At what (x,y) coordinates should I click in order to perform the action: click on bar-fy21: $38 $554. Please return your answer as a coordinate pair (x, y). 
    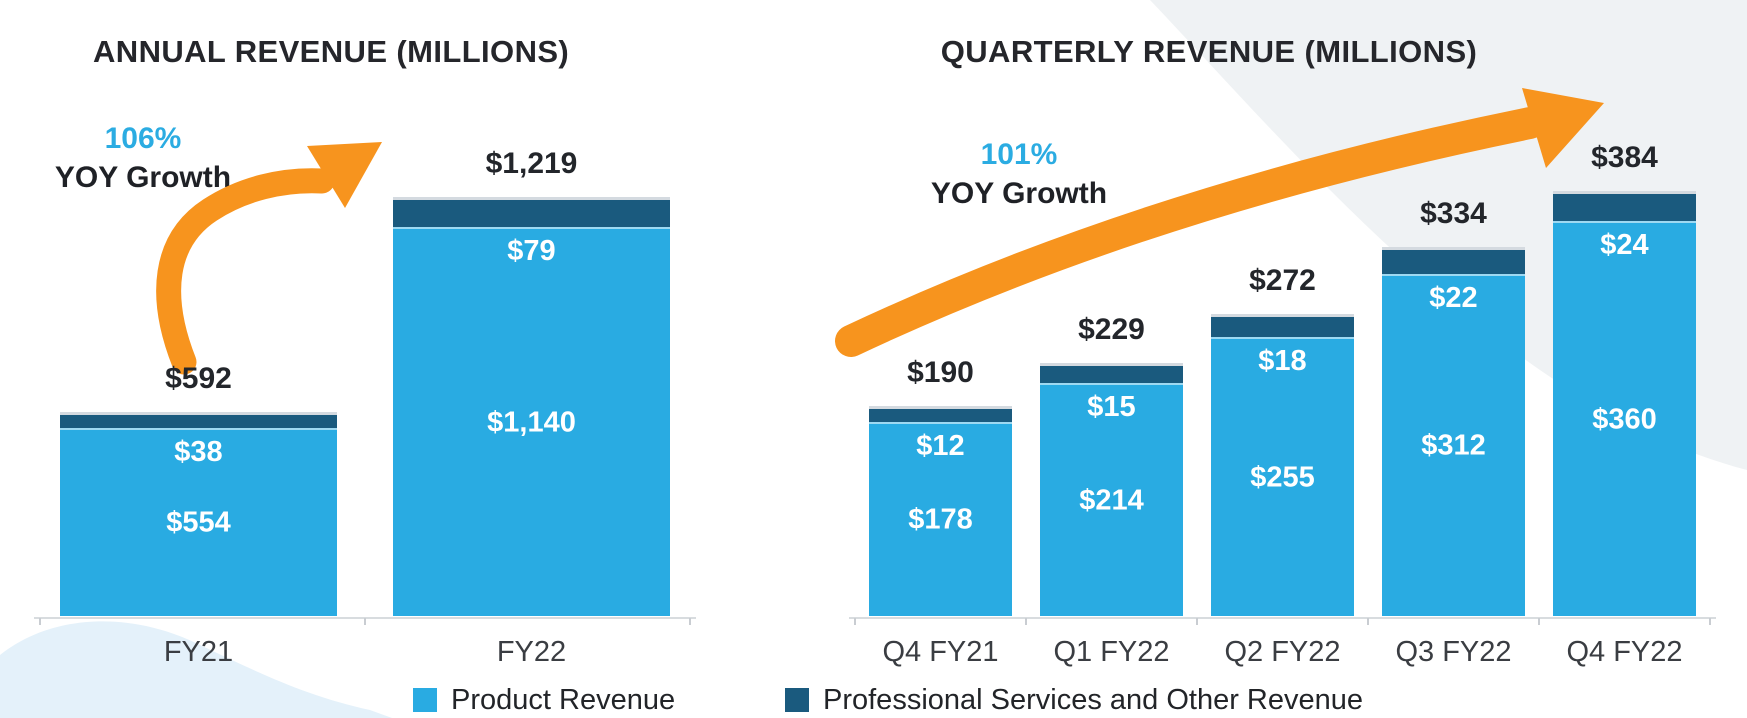
    Looking at the image, I should click on (198, 514).